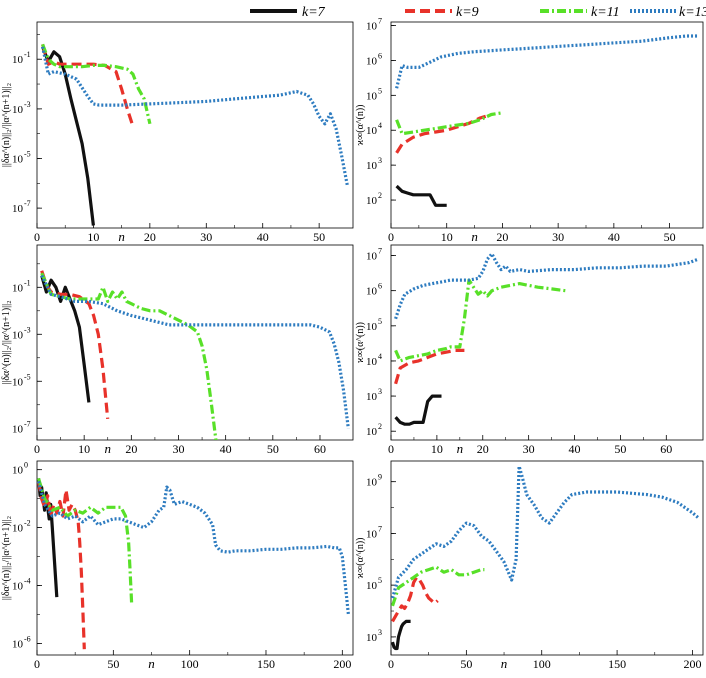  What do you see at coordinates (467, 12) in the screenshot?
I see `legend-label-k9: k=9` at bounding box center [467, 12].